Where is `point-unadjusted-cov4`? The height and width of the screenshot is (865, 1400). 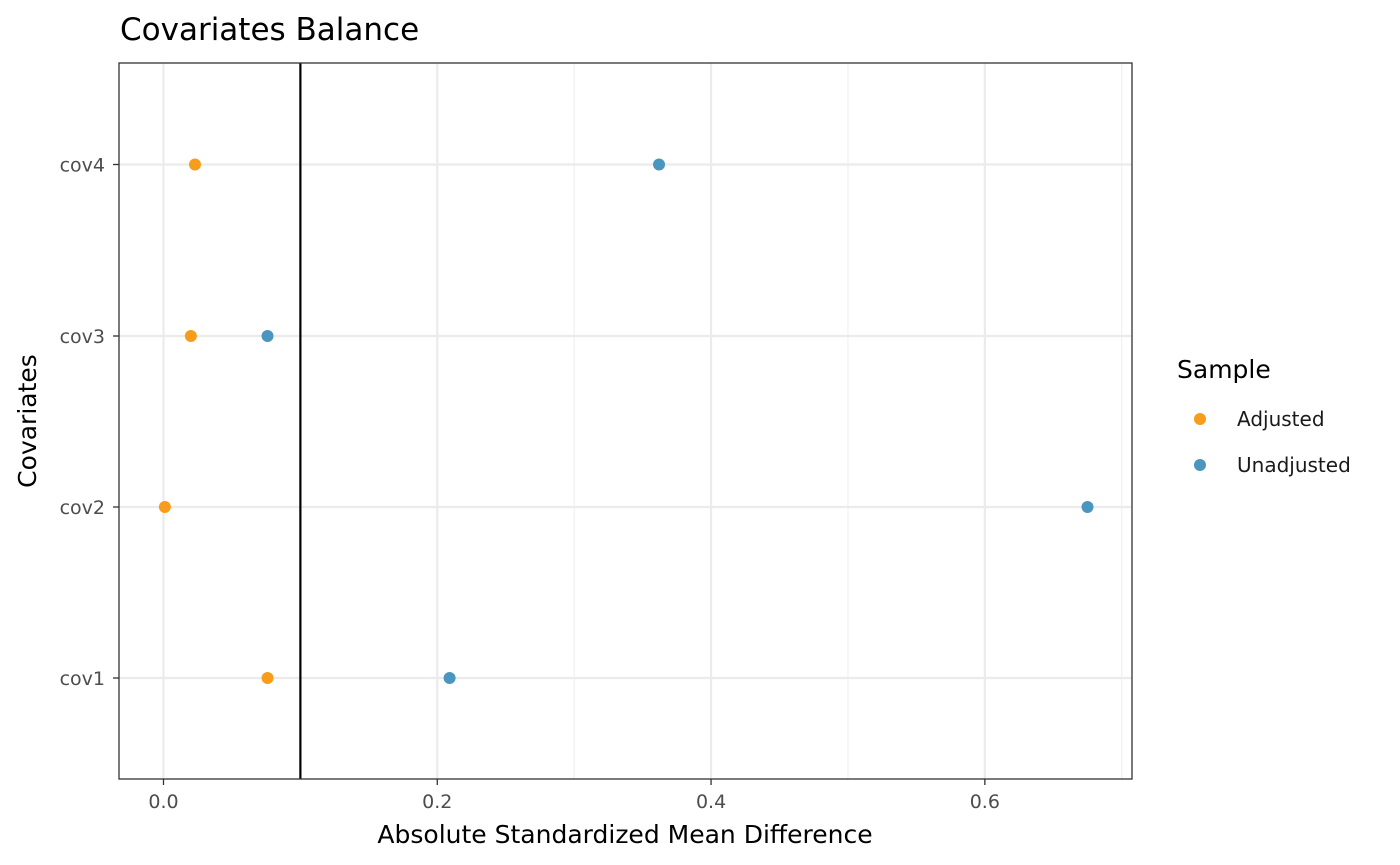
point-unadjusted-cov4 is located at coordinates (659, 164).